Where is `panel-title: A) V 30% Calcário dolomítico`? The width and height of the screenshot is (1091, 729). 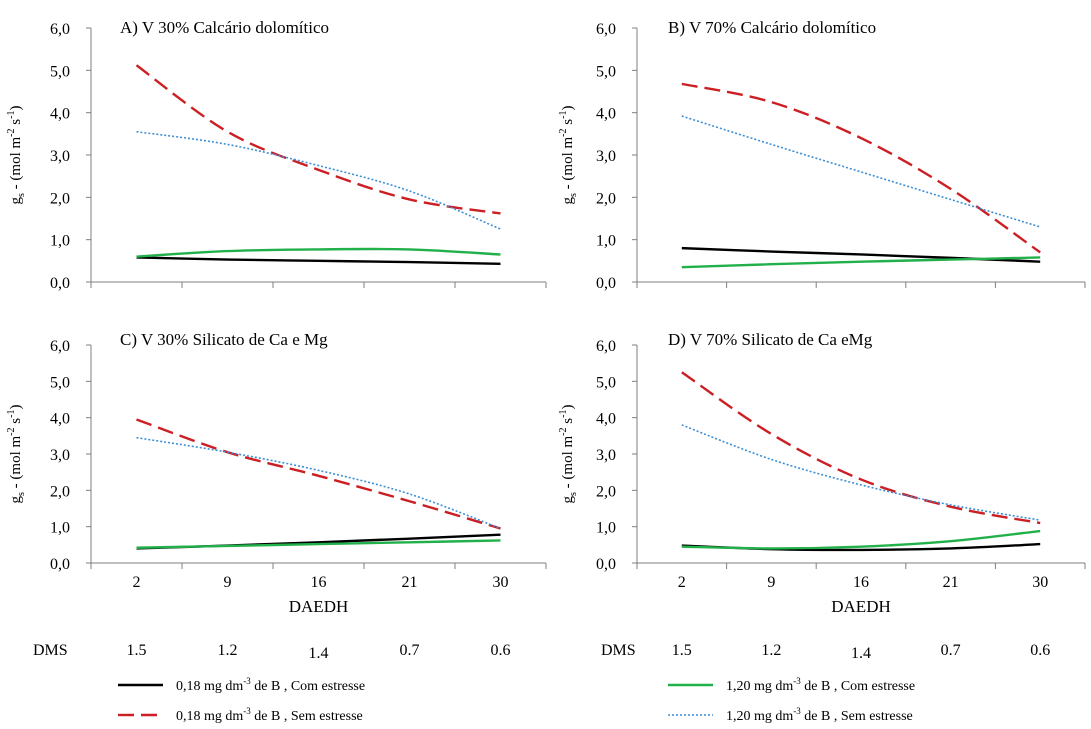 panel-title: A) V 30% Calcário dolomítico is located at coordinates (224, 27).